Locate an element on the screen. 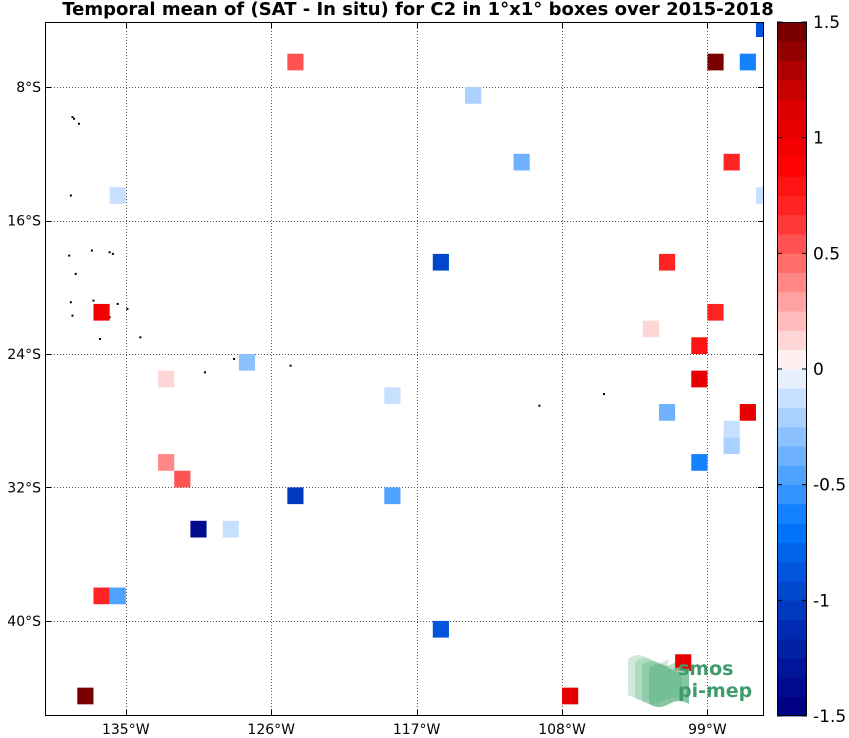 The height and width of the screenshot is (738, 849). colorbar-ticks: 1.5 1 0.5 0 -0.5 -1 -1.5 is located at coordinates (811, 370).